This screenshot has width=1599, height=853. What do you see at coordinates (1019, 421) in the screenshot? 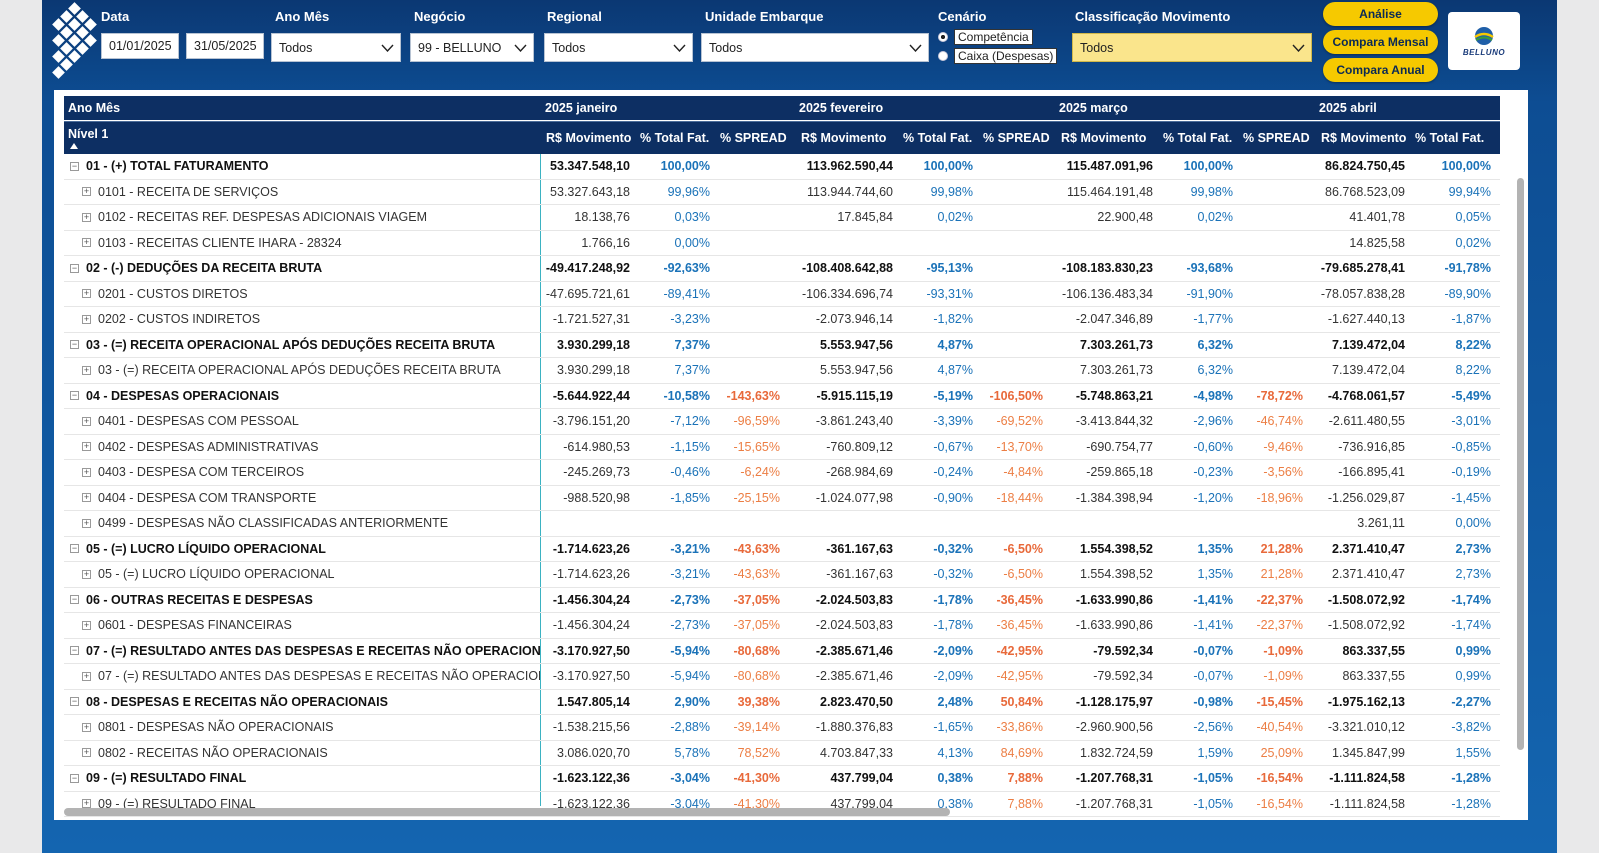
I see `cell-spread: -69,52%` at bounding box center [1019, 421].